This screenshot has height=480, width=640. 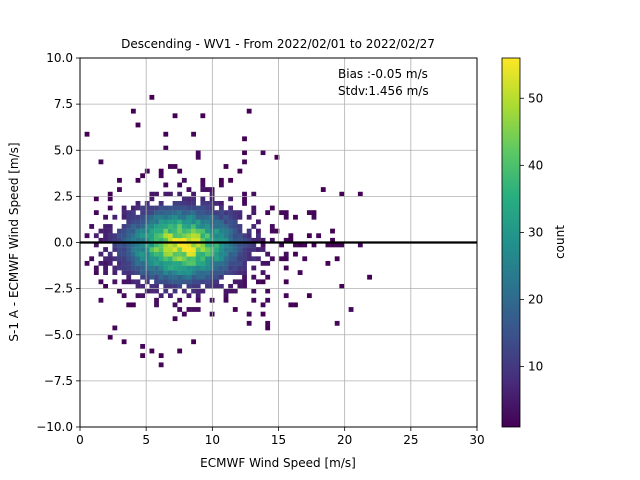 What do you see at coordinates (410, 440) in the screenshot?
I see `x-tick-label: 25` at bounding box center [410, 440].